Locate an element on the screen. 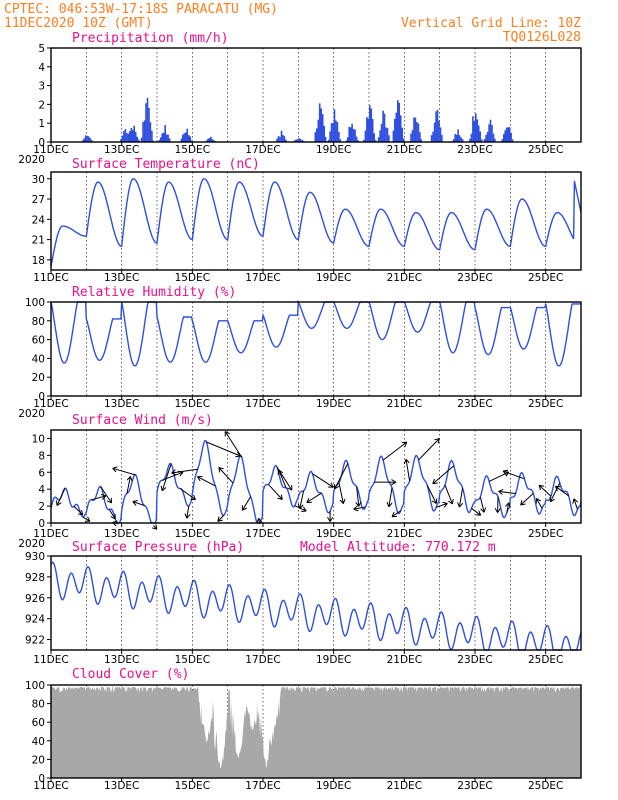  header-model-code: TQ0126L028 is located at coordinates (542, 37).